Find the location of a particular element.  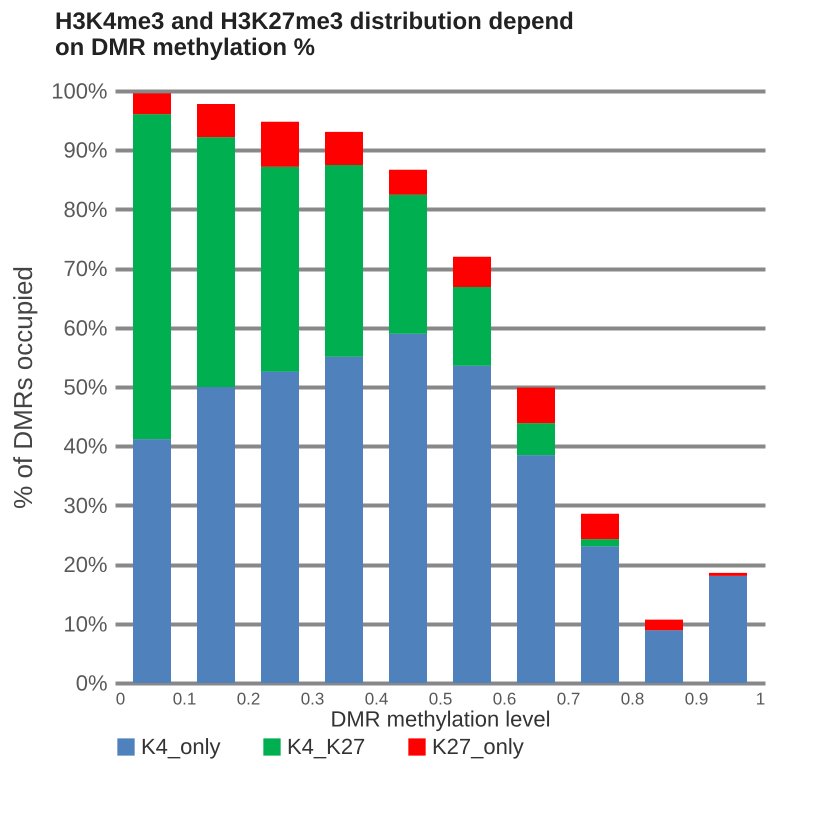

x-tick-label: 0.5 is located at coordinates (440, 699).